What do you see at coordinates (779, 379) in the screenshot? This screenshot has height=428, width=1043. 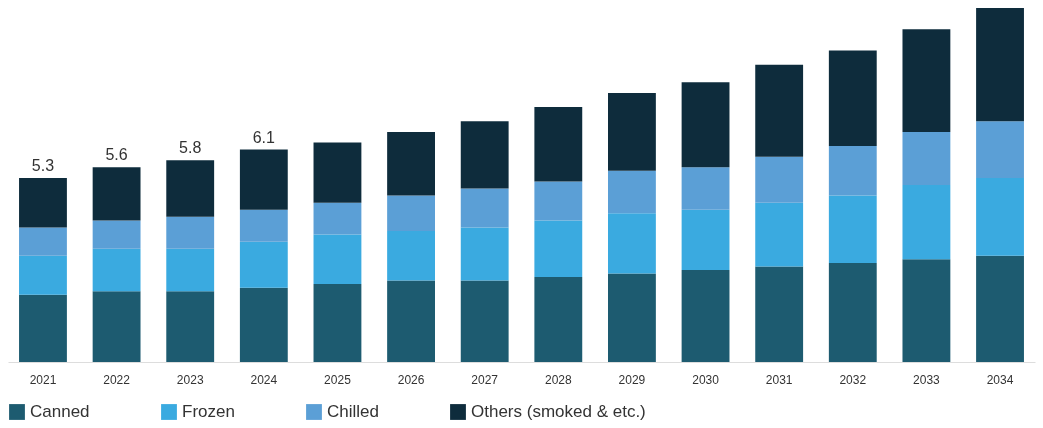 I see `x-tick-label: 2031` at bounding box center [779, 379].